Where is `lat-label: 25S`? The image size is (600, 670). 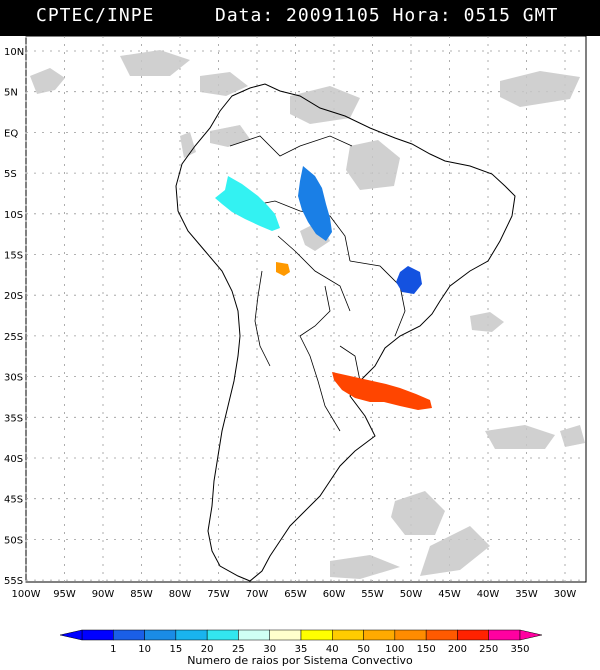 lat-label: 25S is located at coordinates (13, 337).